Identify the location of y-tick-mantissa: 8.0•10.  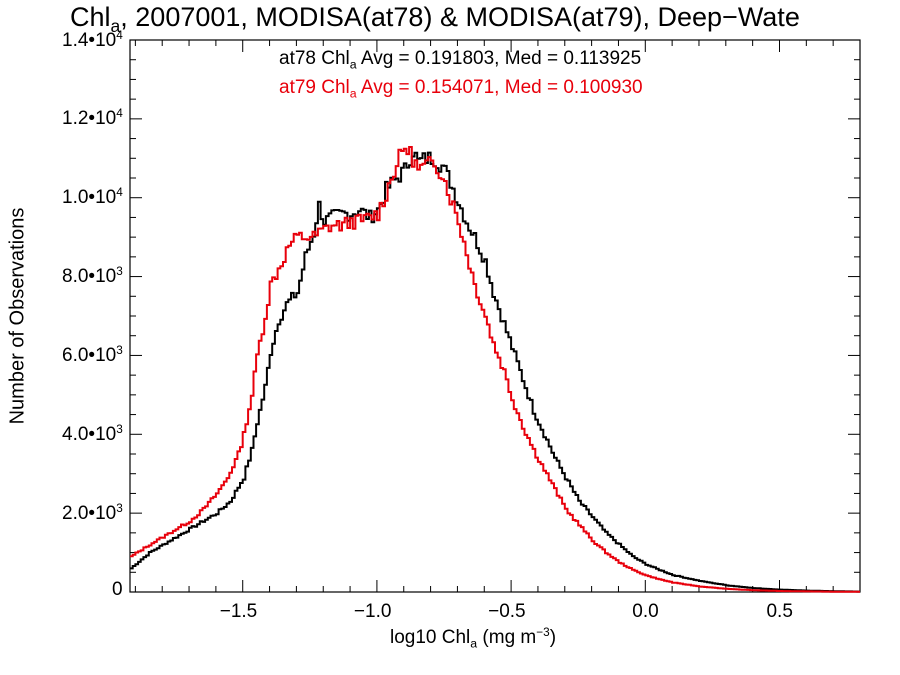
(89, 277).